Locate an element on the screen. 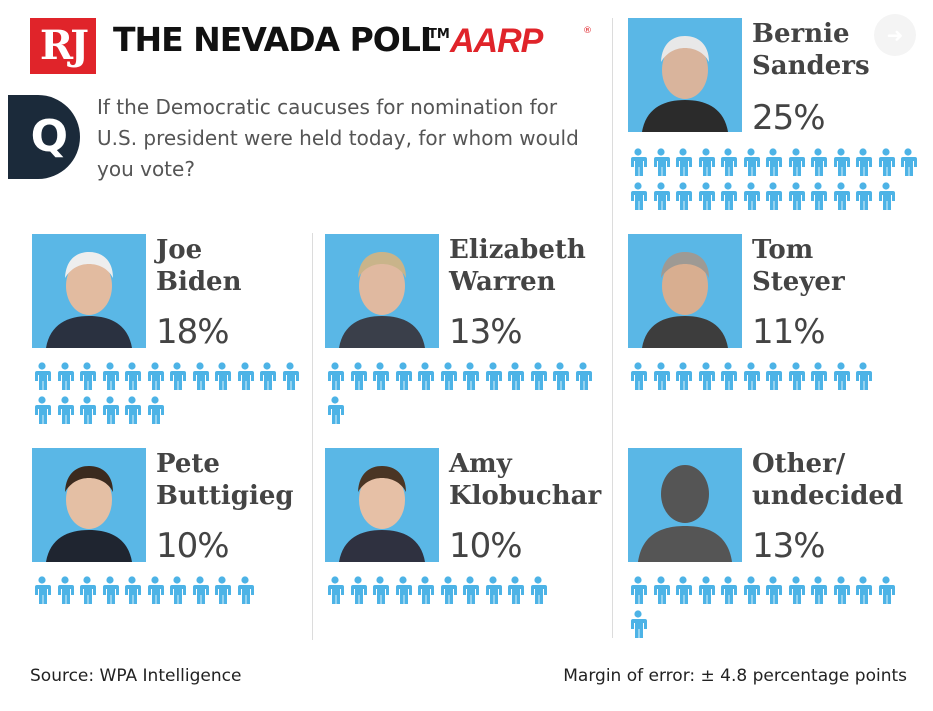 Image resolution: width=933 pixels, height=711 pixels. candidate-biden: Joe Biden 18% is located at coordinates (177, 334).